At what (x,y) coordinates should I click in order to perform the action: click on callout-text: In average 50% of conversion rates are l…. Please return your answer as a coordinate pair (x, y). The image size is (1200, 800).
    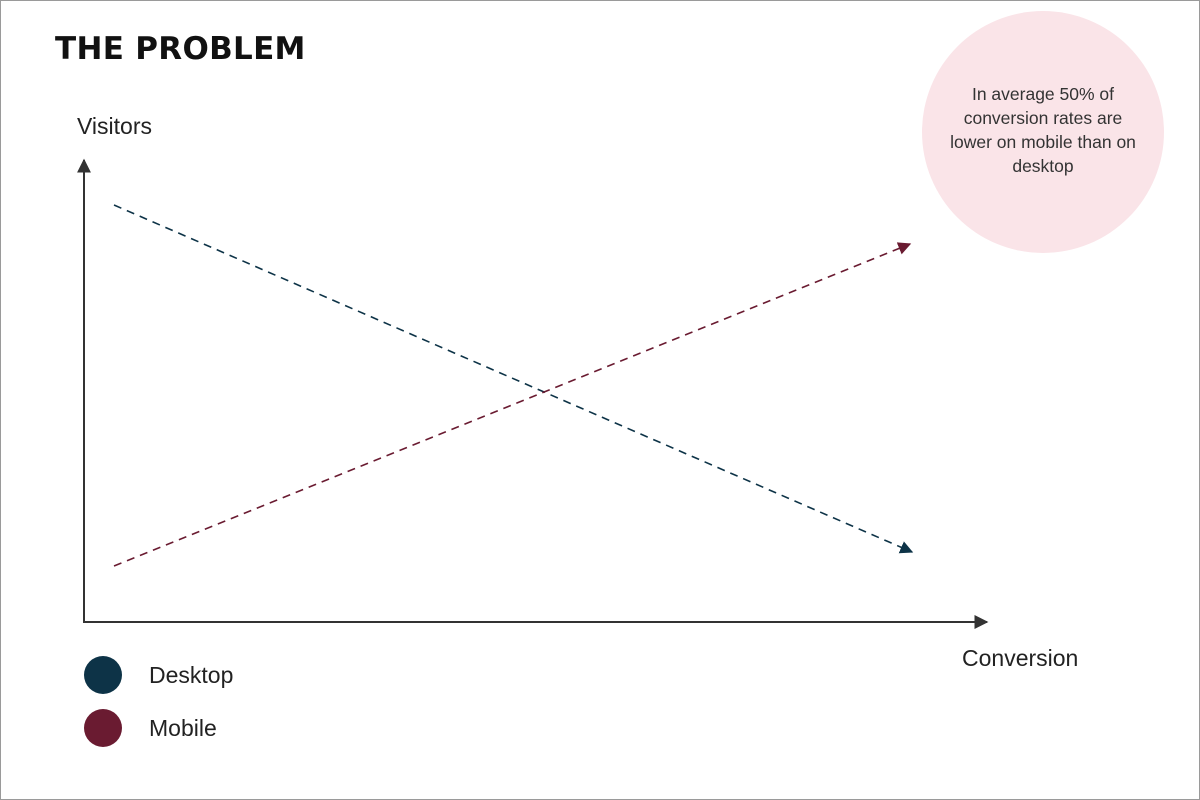
    Looking at the image, I should click on (1043, 130).